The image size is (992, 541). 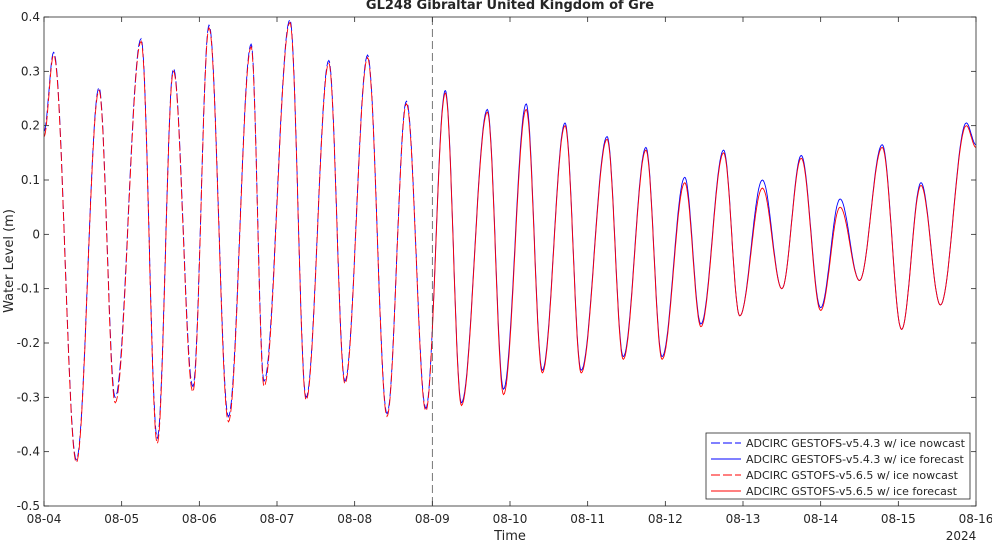 I want to click on x-tick-label: 08-09, so click(x=432, y=519).